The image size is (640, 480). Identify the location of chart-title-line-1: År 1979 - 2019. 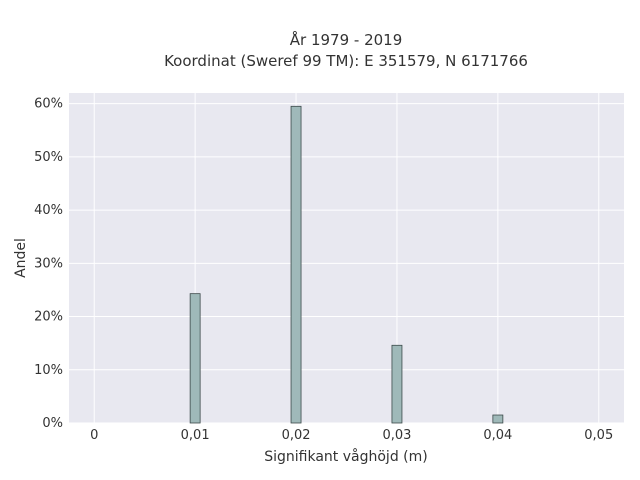
(346, 39).